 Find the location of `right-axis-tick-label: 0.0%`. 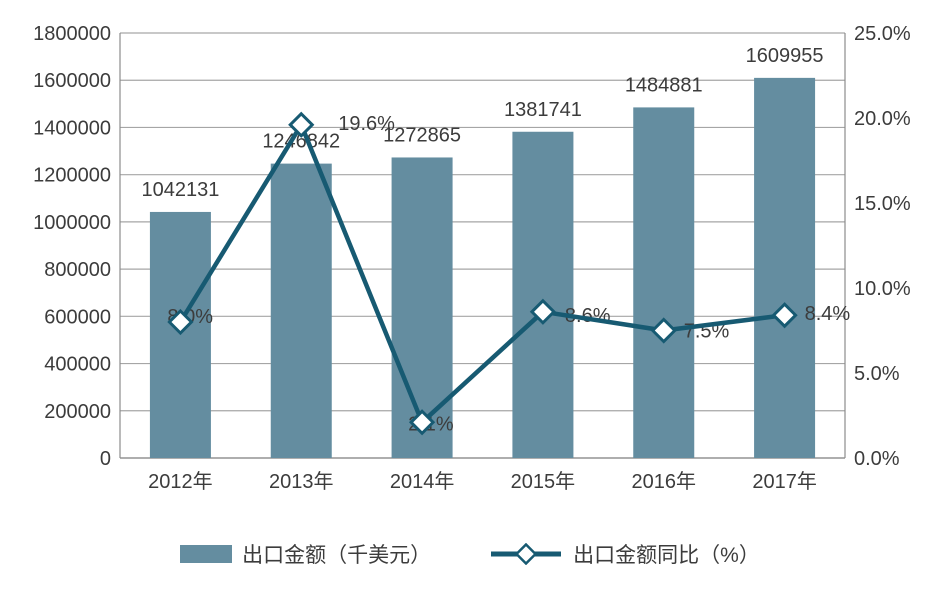

right-axis-tick-label: 0.0% is located at coordinates (877, 459).